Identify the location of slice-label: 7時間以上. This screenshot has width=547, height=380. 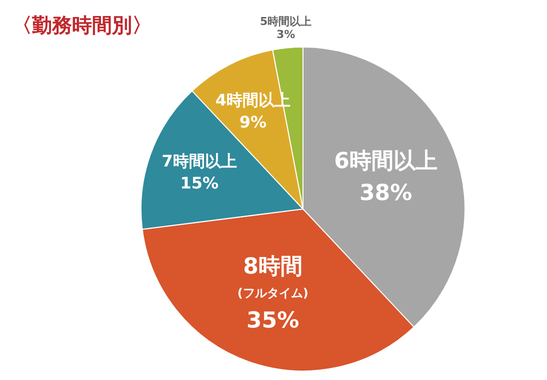
(199, 160).